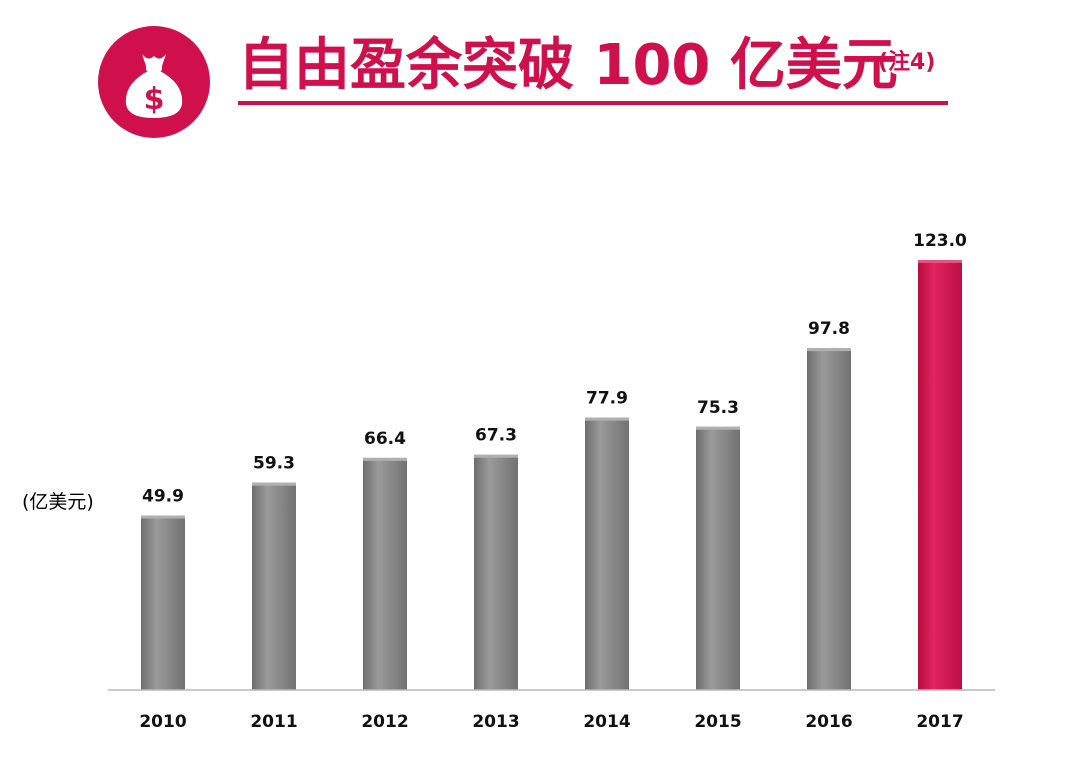  What do you see at coordinates (829, 519) in the screenshot?
I see `bar-2016` at bounding box center [829, 519].